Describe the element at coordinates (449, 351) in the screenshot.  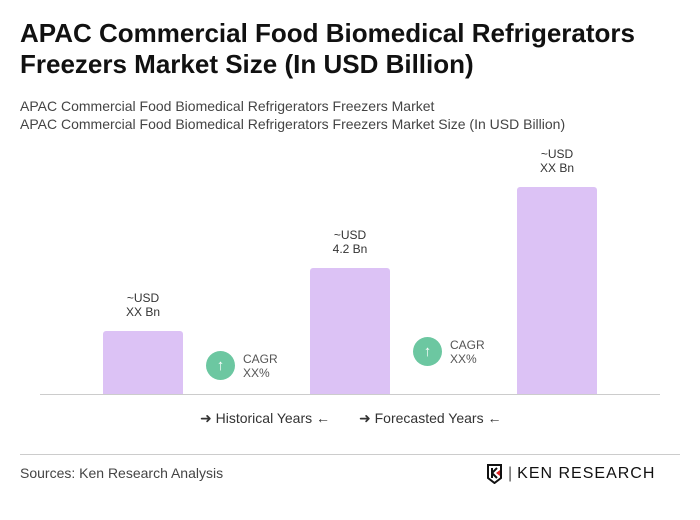
I see `cagr-badge-2: ↑ CAGR XX%` at that location.